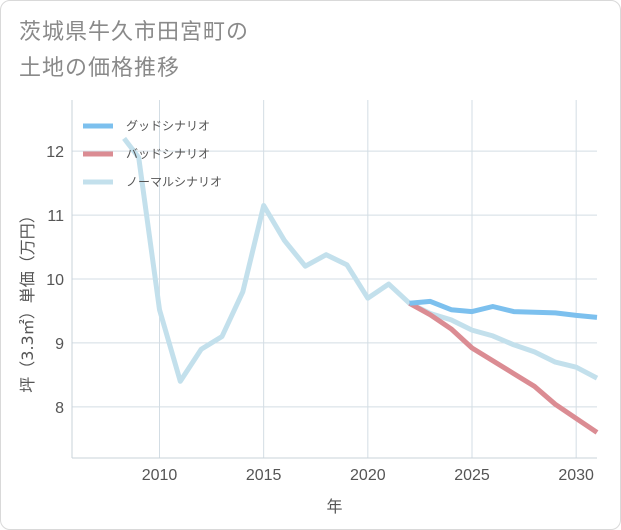  What do you see at coordinates (334, 506) in the screenshot?
I see `x-axis-label: 年` at bounding box center [334, 506].